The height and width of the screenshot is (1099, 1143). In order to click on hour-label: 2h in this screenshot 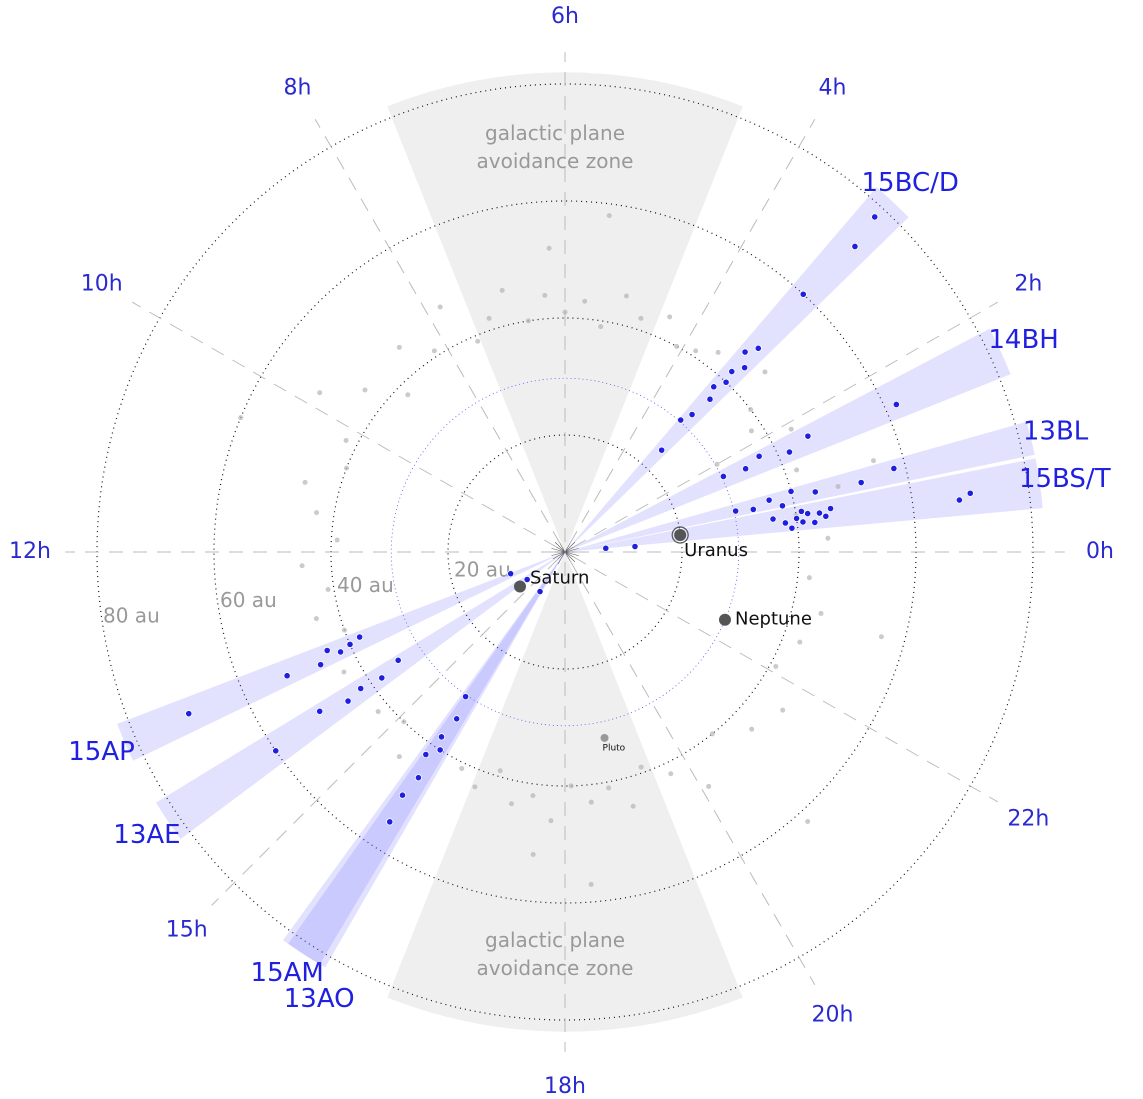, I will do `click(1028, 284)`.